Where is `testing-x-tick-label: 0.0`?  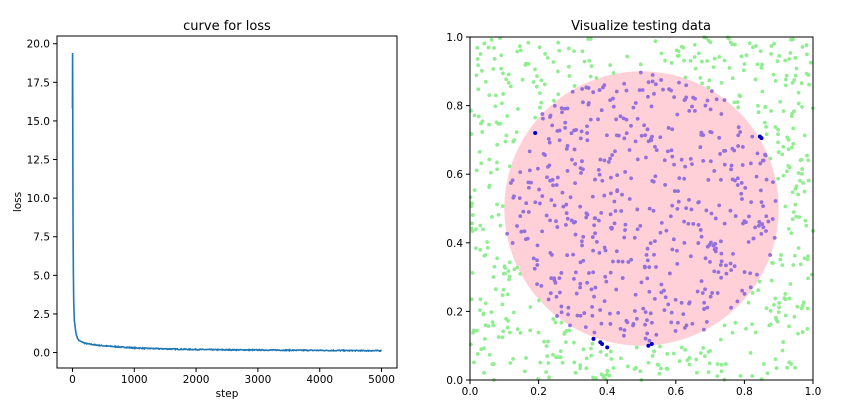 testing-x-tick-label: 0.0 is located at coordinates (470, 392).